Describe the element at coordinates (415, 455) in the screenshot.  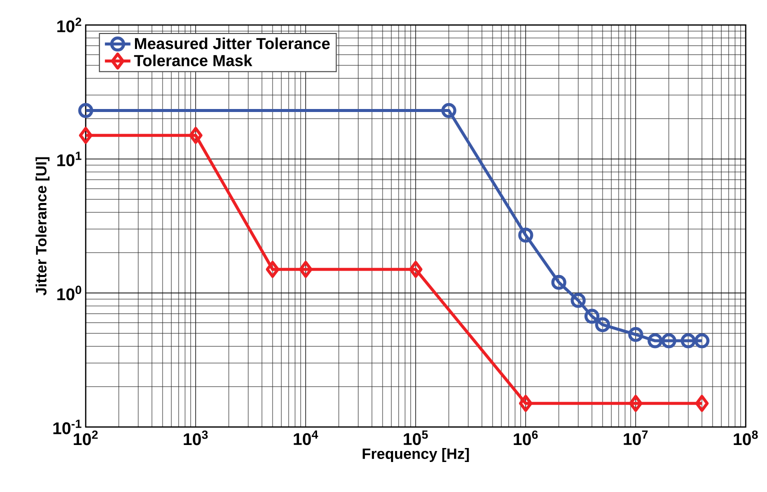
I see `x-axis-title: Frequency [Hz]` at that location.